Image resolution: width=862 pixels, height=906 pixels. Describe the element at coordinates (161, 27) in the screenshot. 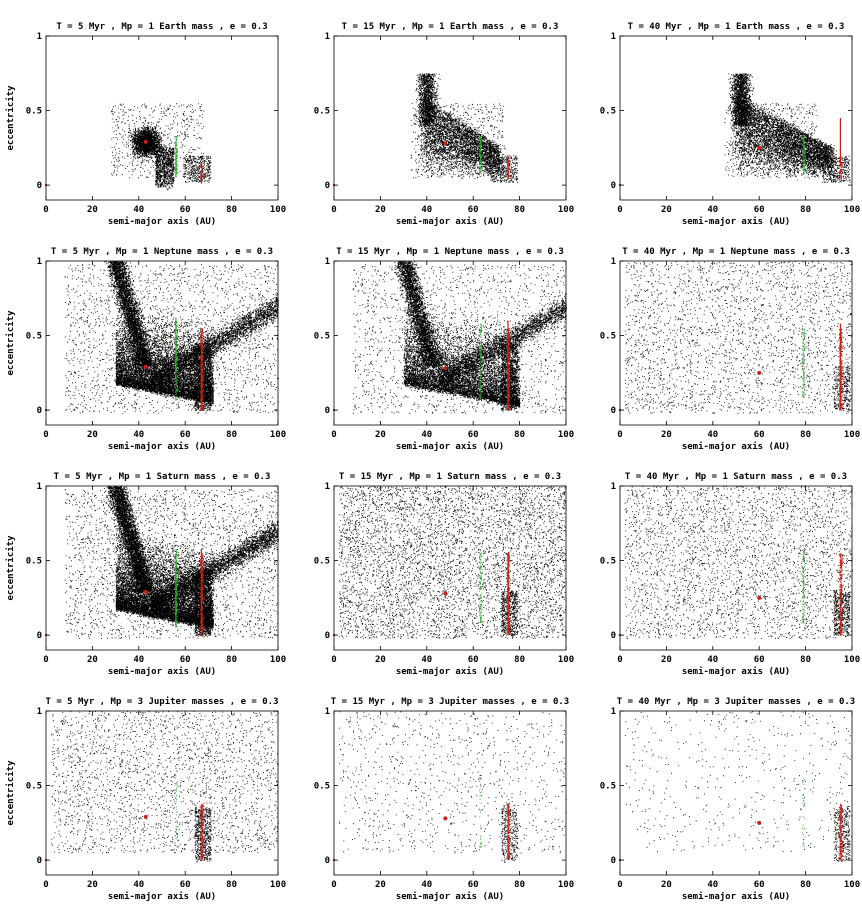

I see `panel-title: T = 5 Myr , Mp = 1 Earth mass , e = 0.3` at that location.